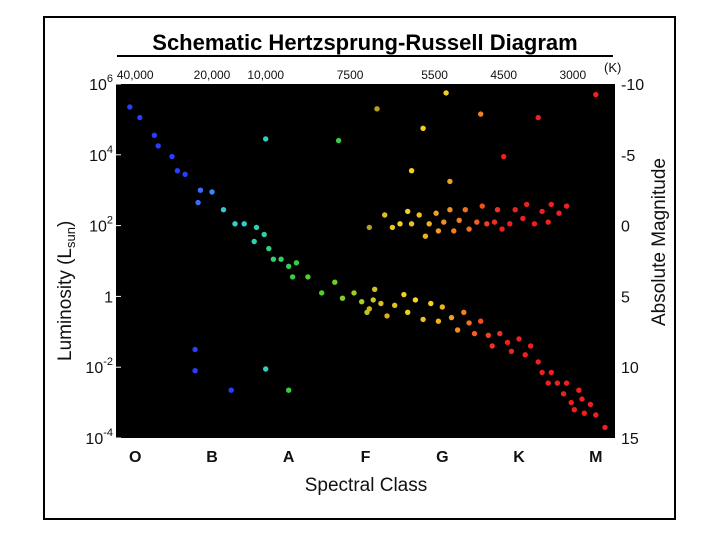  Describe the element at coordinates (101, 83) in the screenshot. I see `left-tick-label: 10⁶` at that location.